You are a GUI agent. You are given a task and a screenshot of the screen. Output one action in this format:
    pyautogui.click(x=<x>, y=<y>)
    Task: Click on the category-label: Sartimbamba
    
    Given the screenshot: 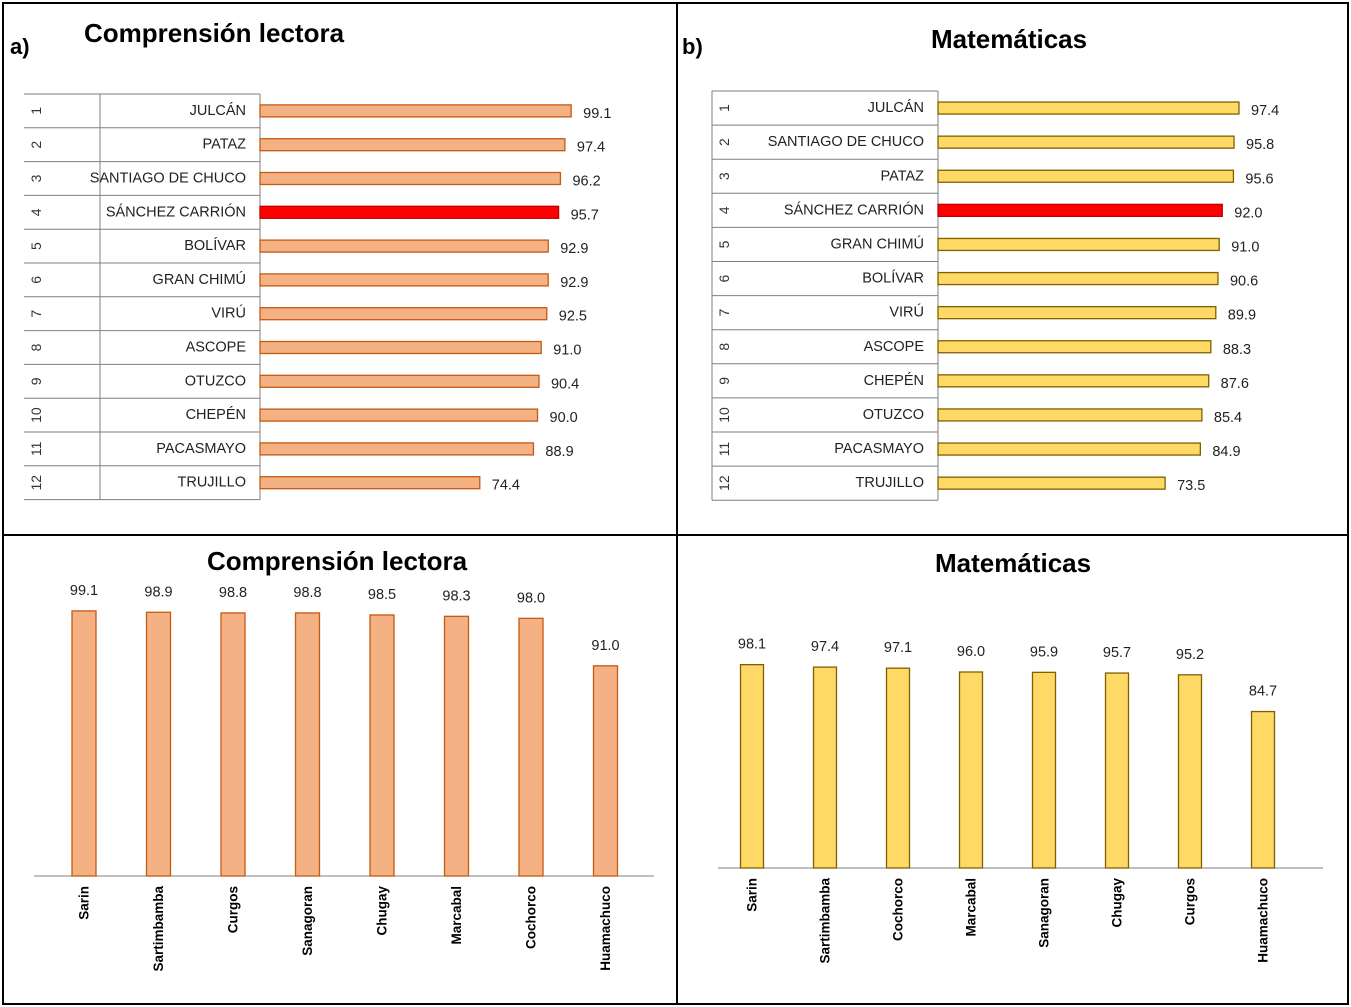 What is the action you would take?
    pyautogui.click(x=825, y=921)
    